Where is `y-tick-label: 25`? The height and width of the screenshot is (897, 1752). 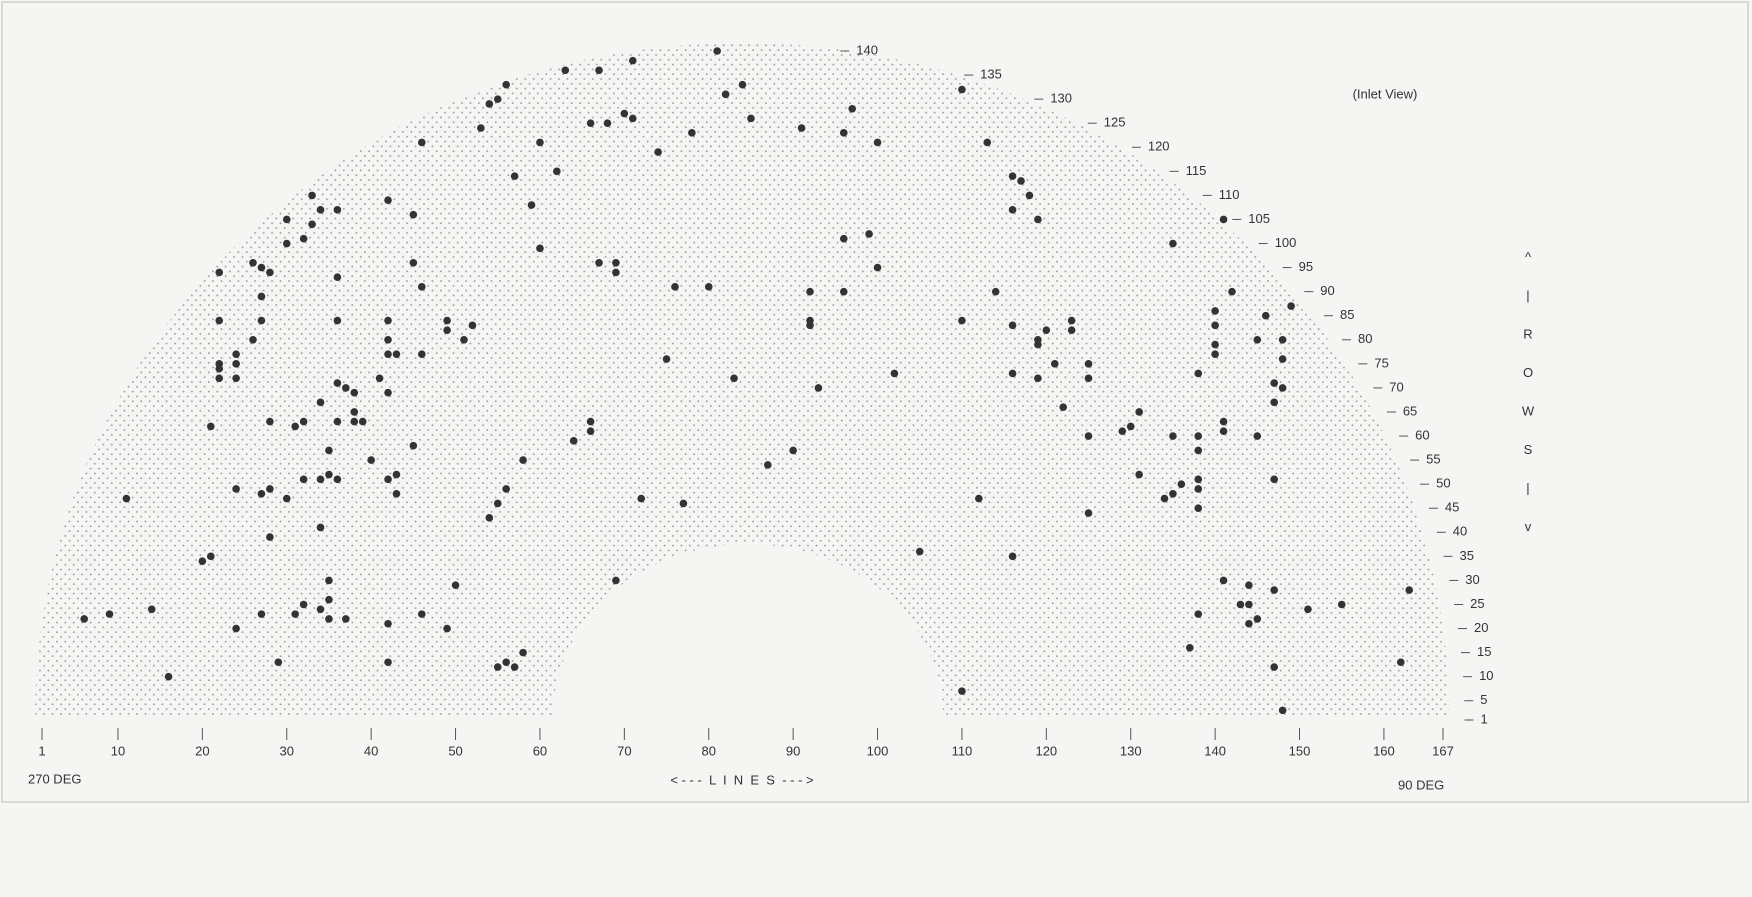
y-tick-label: 25 is located at coordinates (1477, 603).